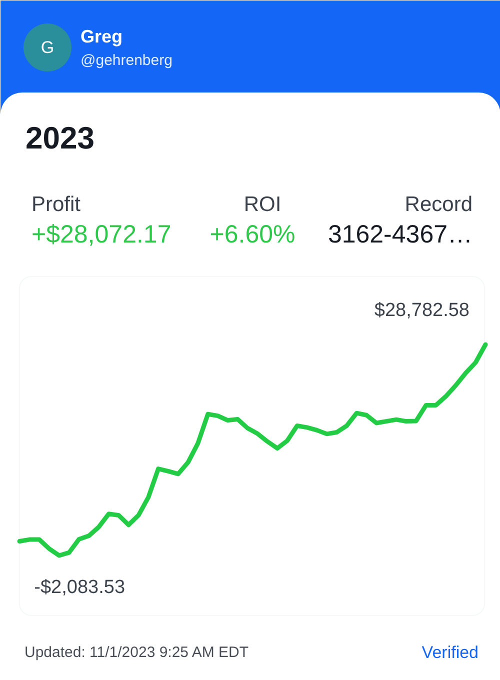  I want to click on text: G, so click(47, 47).